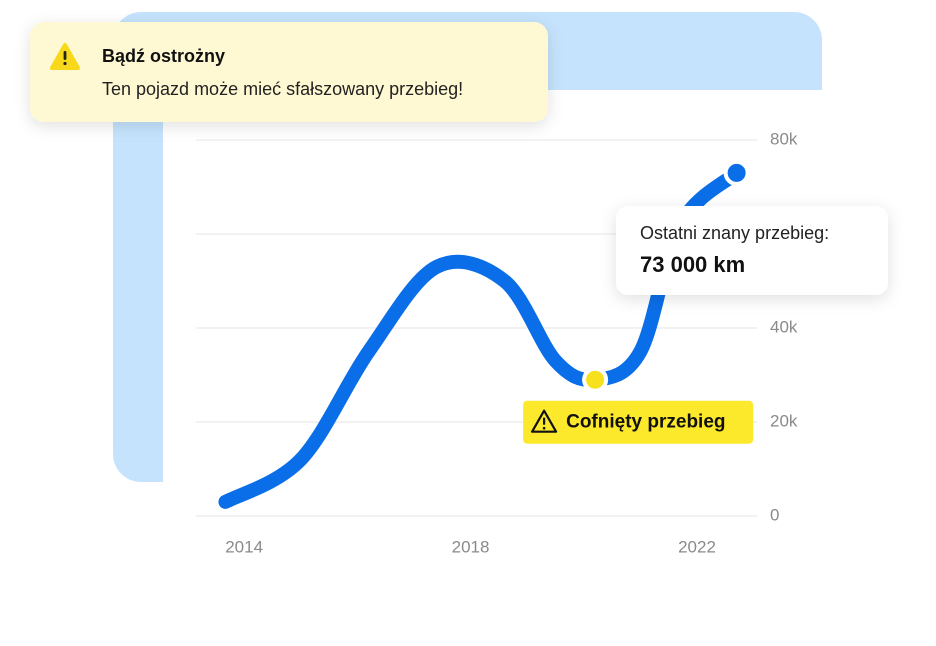 The image size is (936, 646). What do you see at coordinates (544, 428) in the screenshot?
I see `tag-icon-dot` at bounding box center [544, 428].